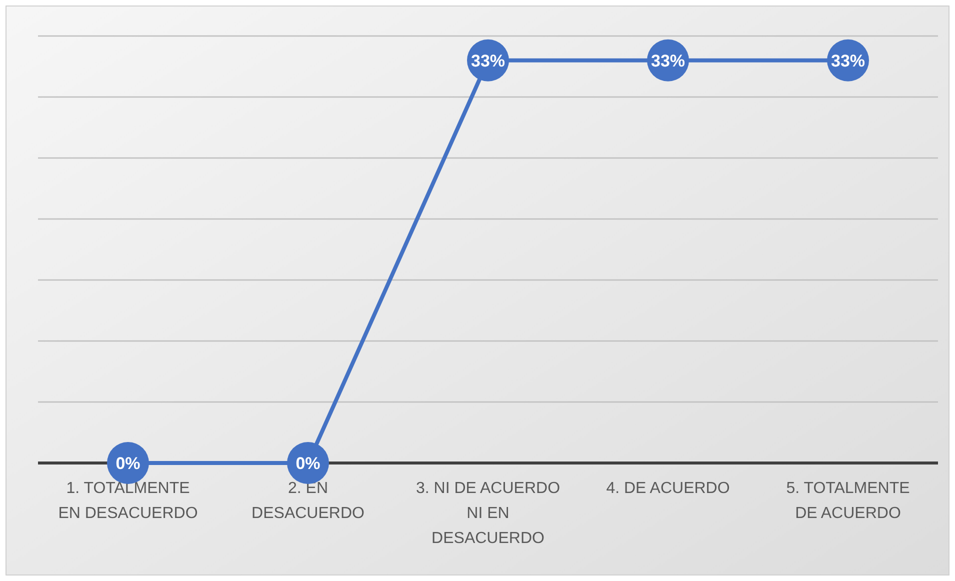 The width and height of the screenshot is (955, 581). Describe the element at coordinates (488, 513) in the screenshot. I see `x-tick-label: 3. NI DE ACUERDO NI EN DESACUERDO` at that location.